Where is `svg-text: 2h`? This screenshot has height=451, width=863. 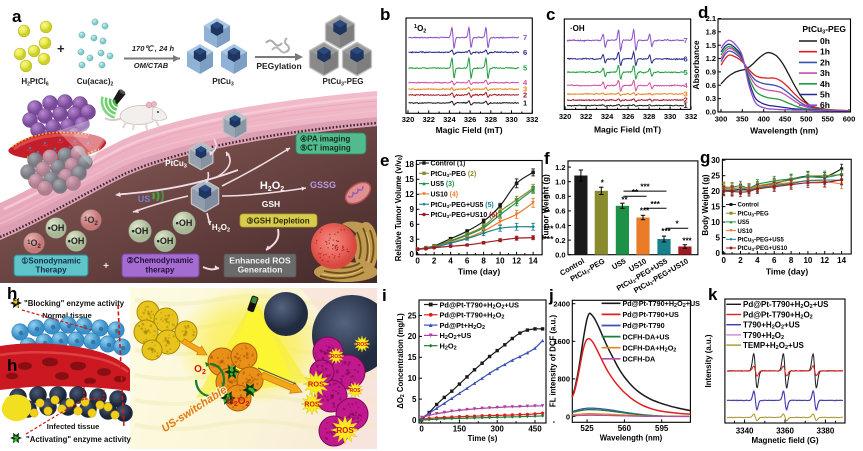
svg-text: 2h is located at coordinates (825, 62).